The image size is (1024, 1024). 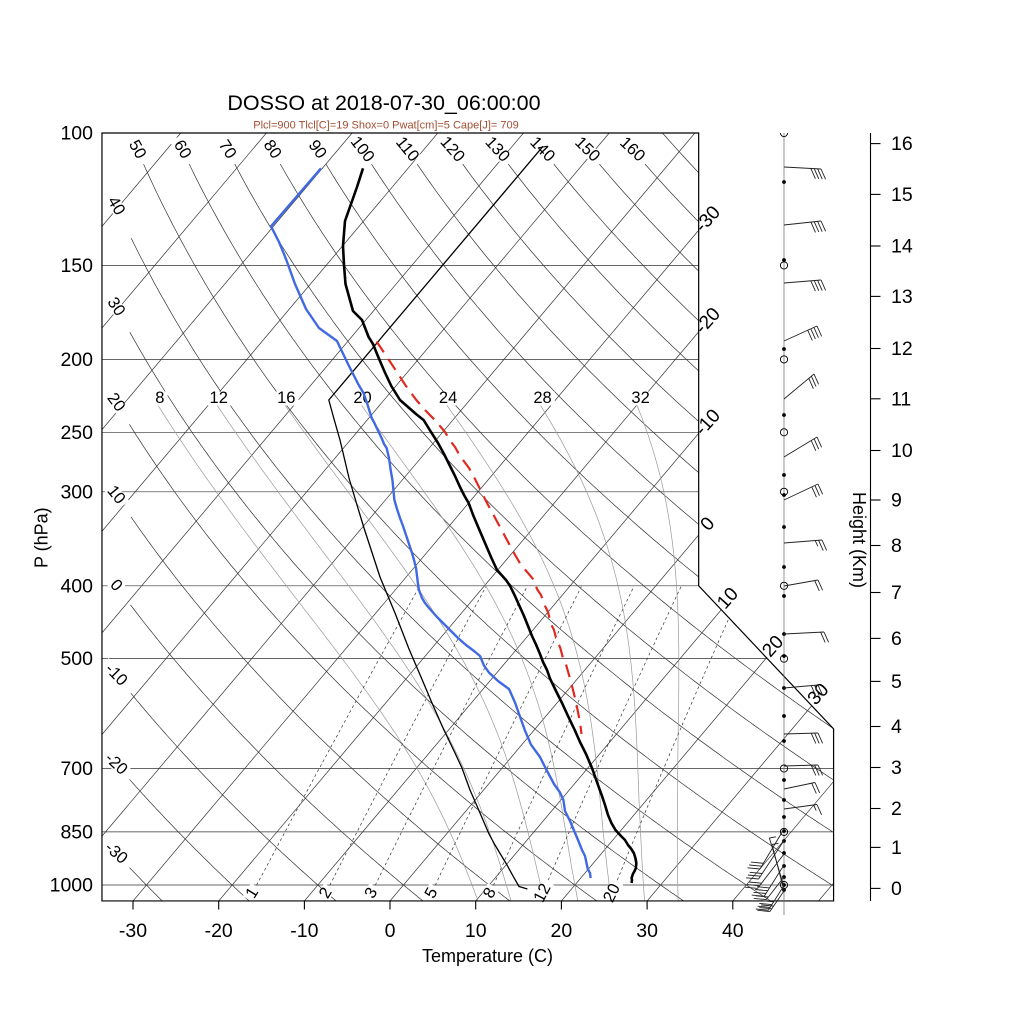 I want to click on svg-text: 32, so click(x=640, y=398).